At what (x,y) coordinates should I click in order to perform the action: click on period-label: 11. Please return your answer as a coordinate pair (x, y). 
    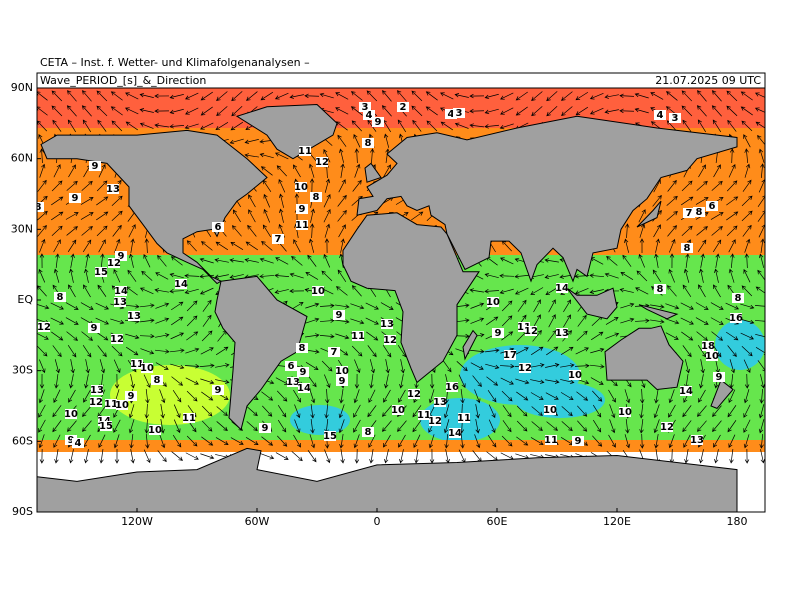
    Looking at the image, I should click on (424, 415).